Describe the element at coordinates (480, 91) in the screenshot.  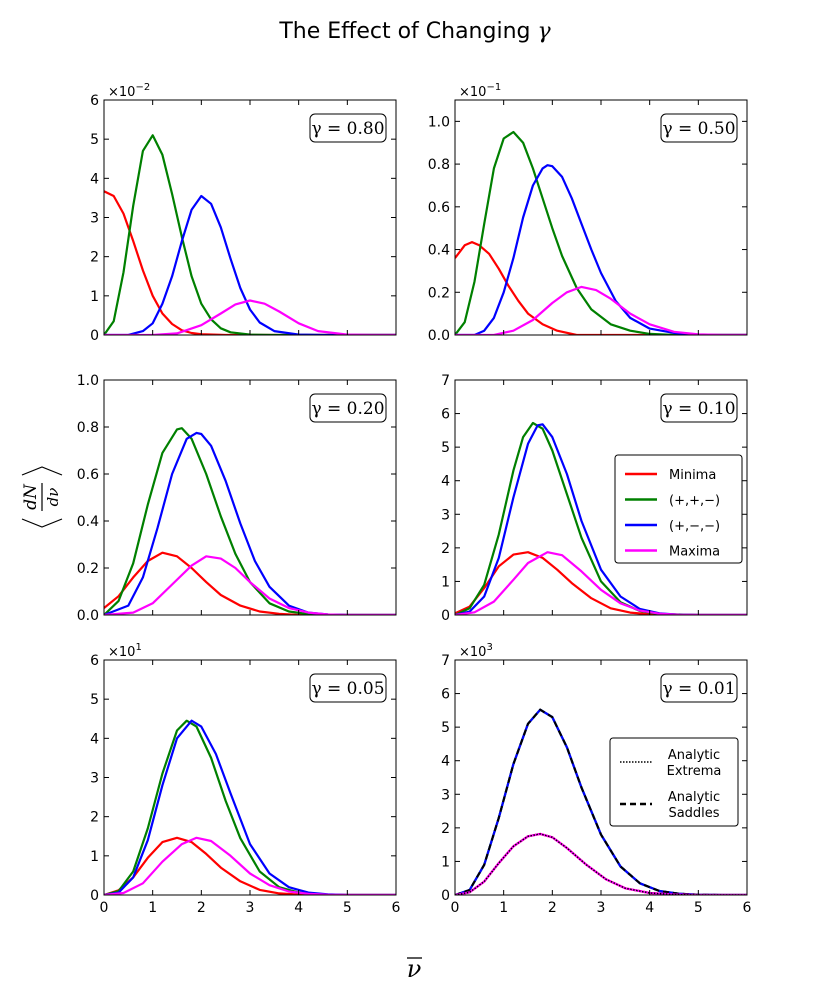
I see `axis-multiplier: ×10⁻¹` at that location.